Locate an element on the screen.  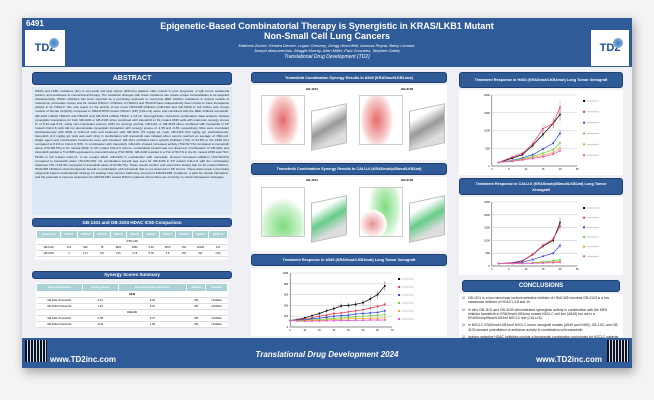
table-cell: 3690 is located at coordinates (134, 247).